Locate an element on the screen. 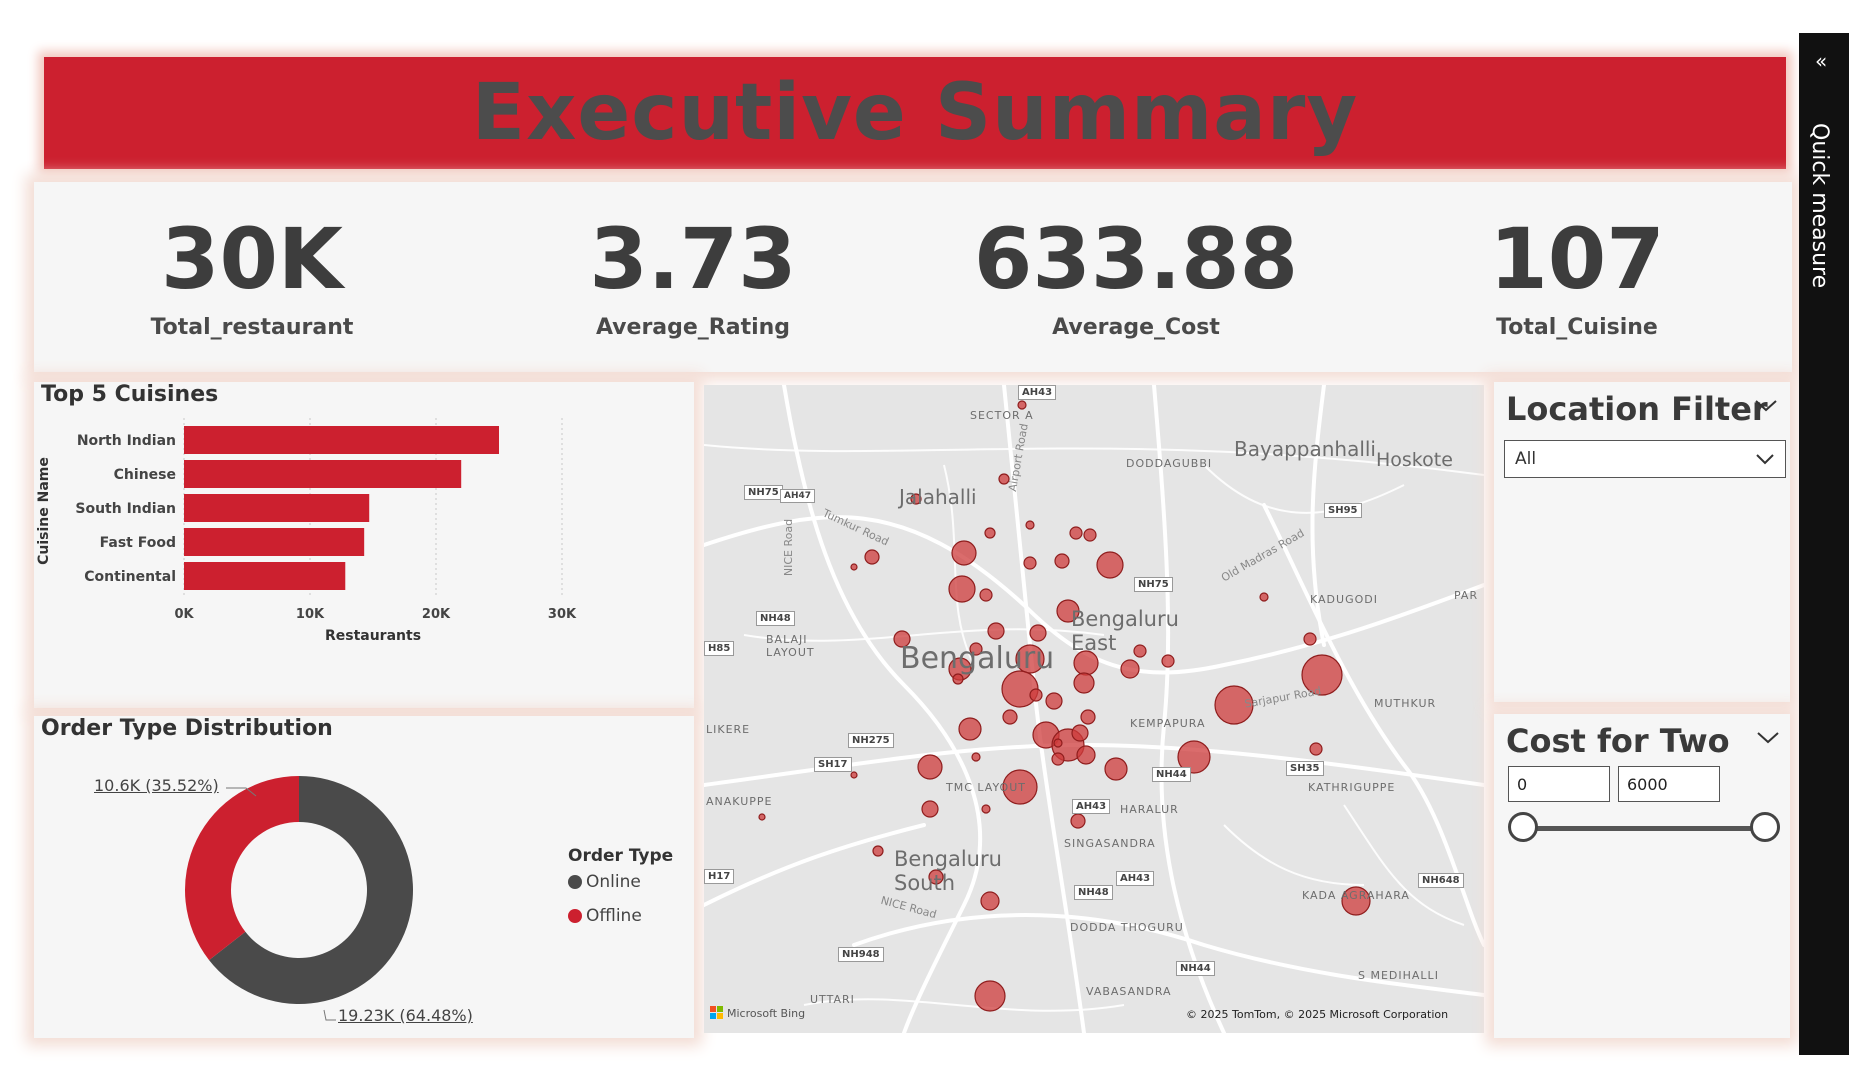 The height and width of the screenshot is (1080, 1866). legend-item-offline: Offline is located at coordinates (605, 916).